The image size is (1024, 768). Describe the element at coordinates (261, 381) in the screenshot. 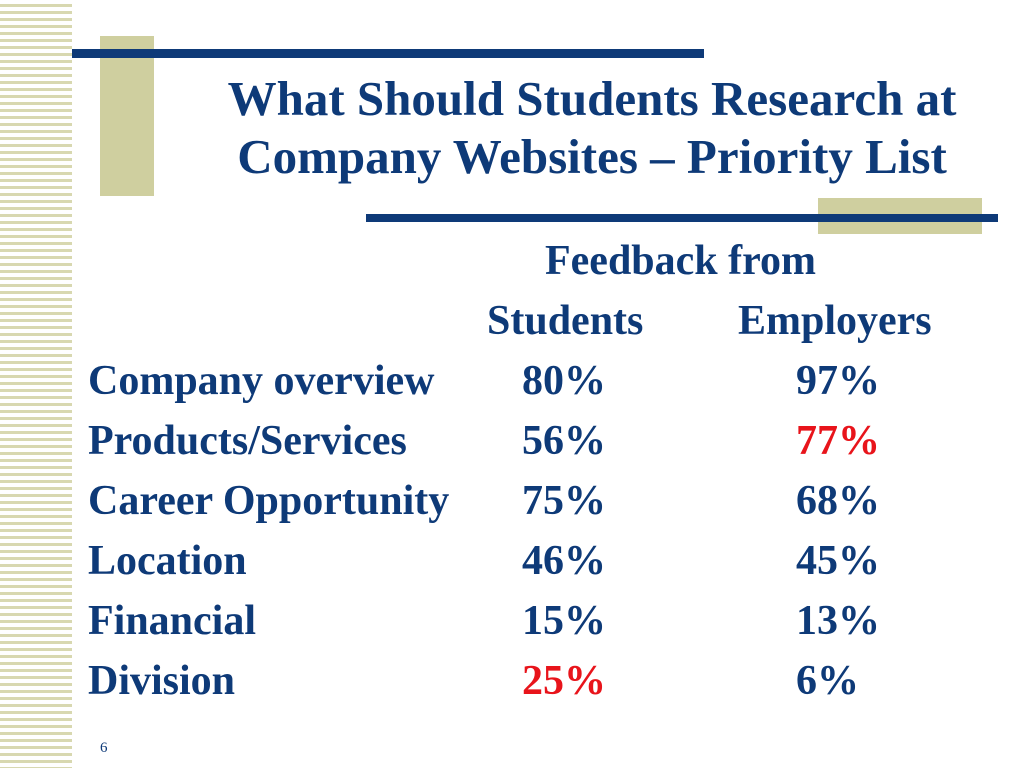

I see `row-label-company-overview: Company overview` at that location.